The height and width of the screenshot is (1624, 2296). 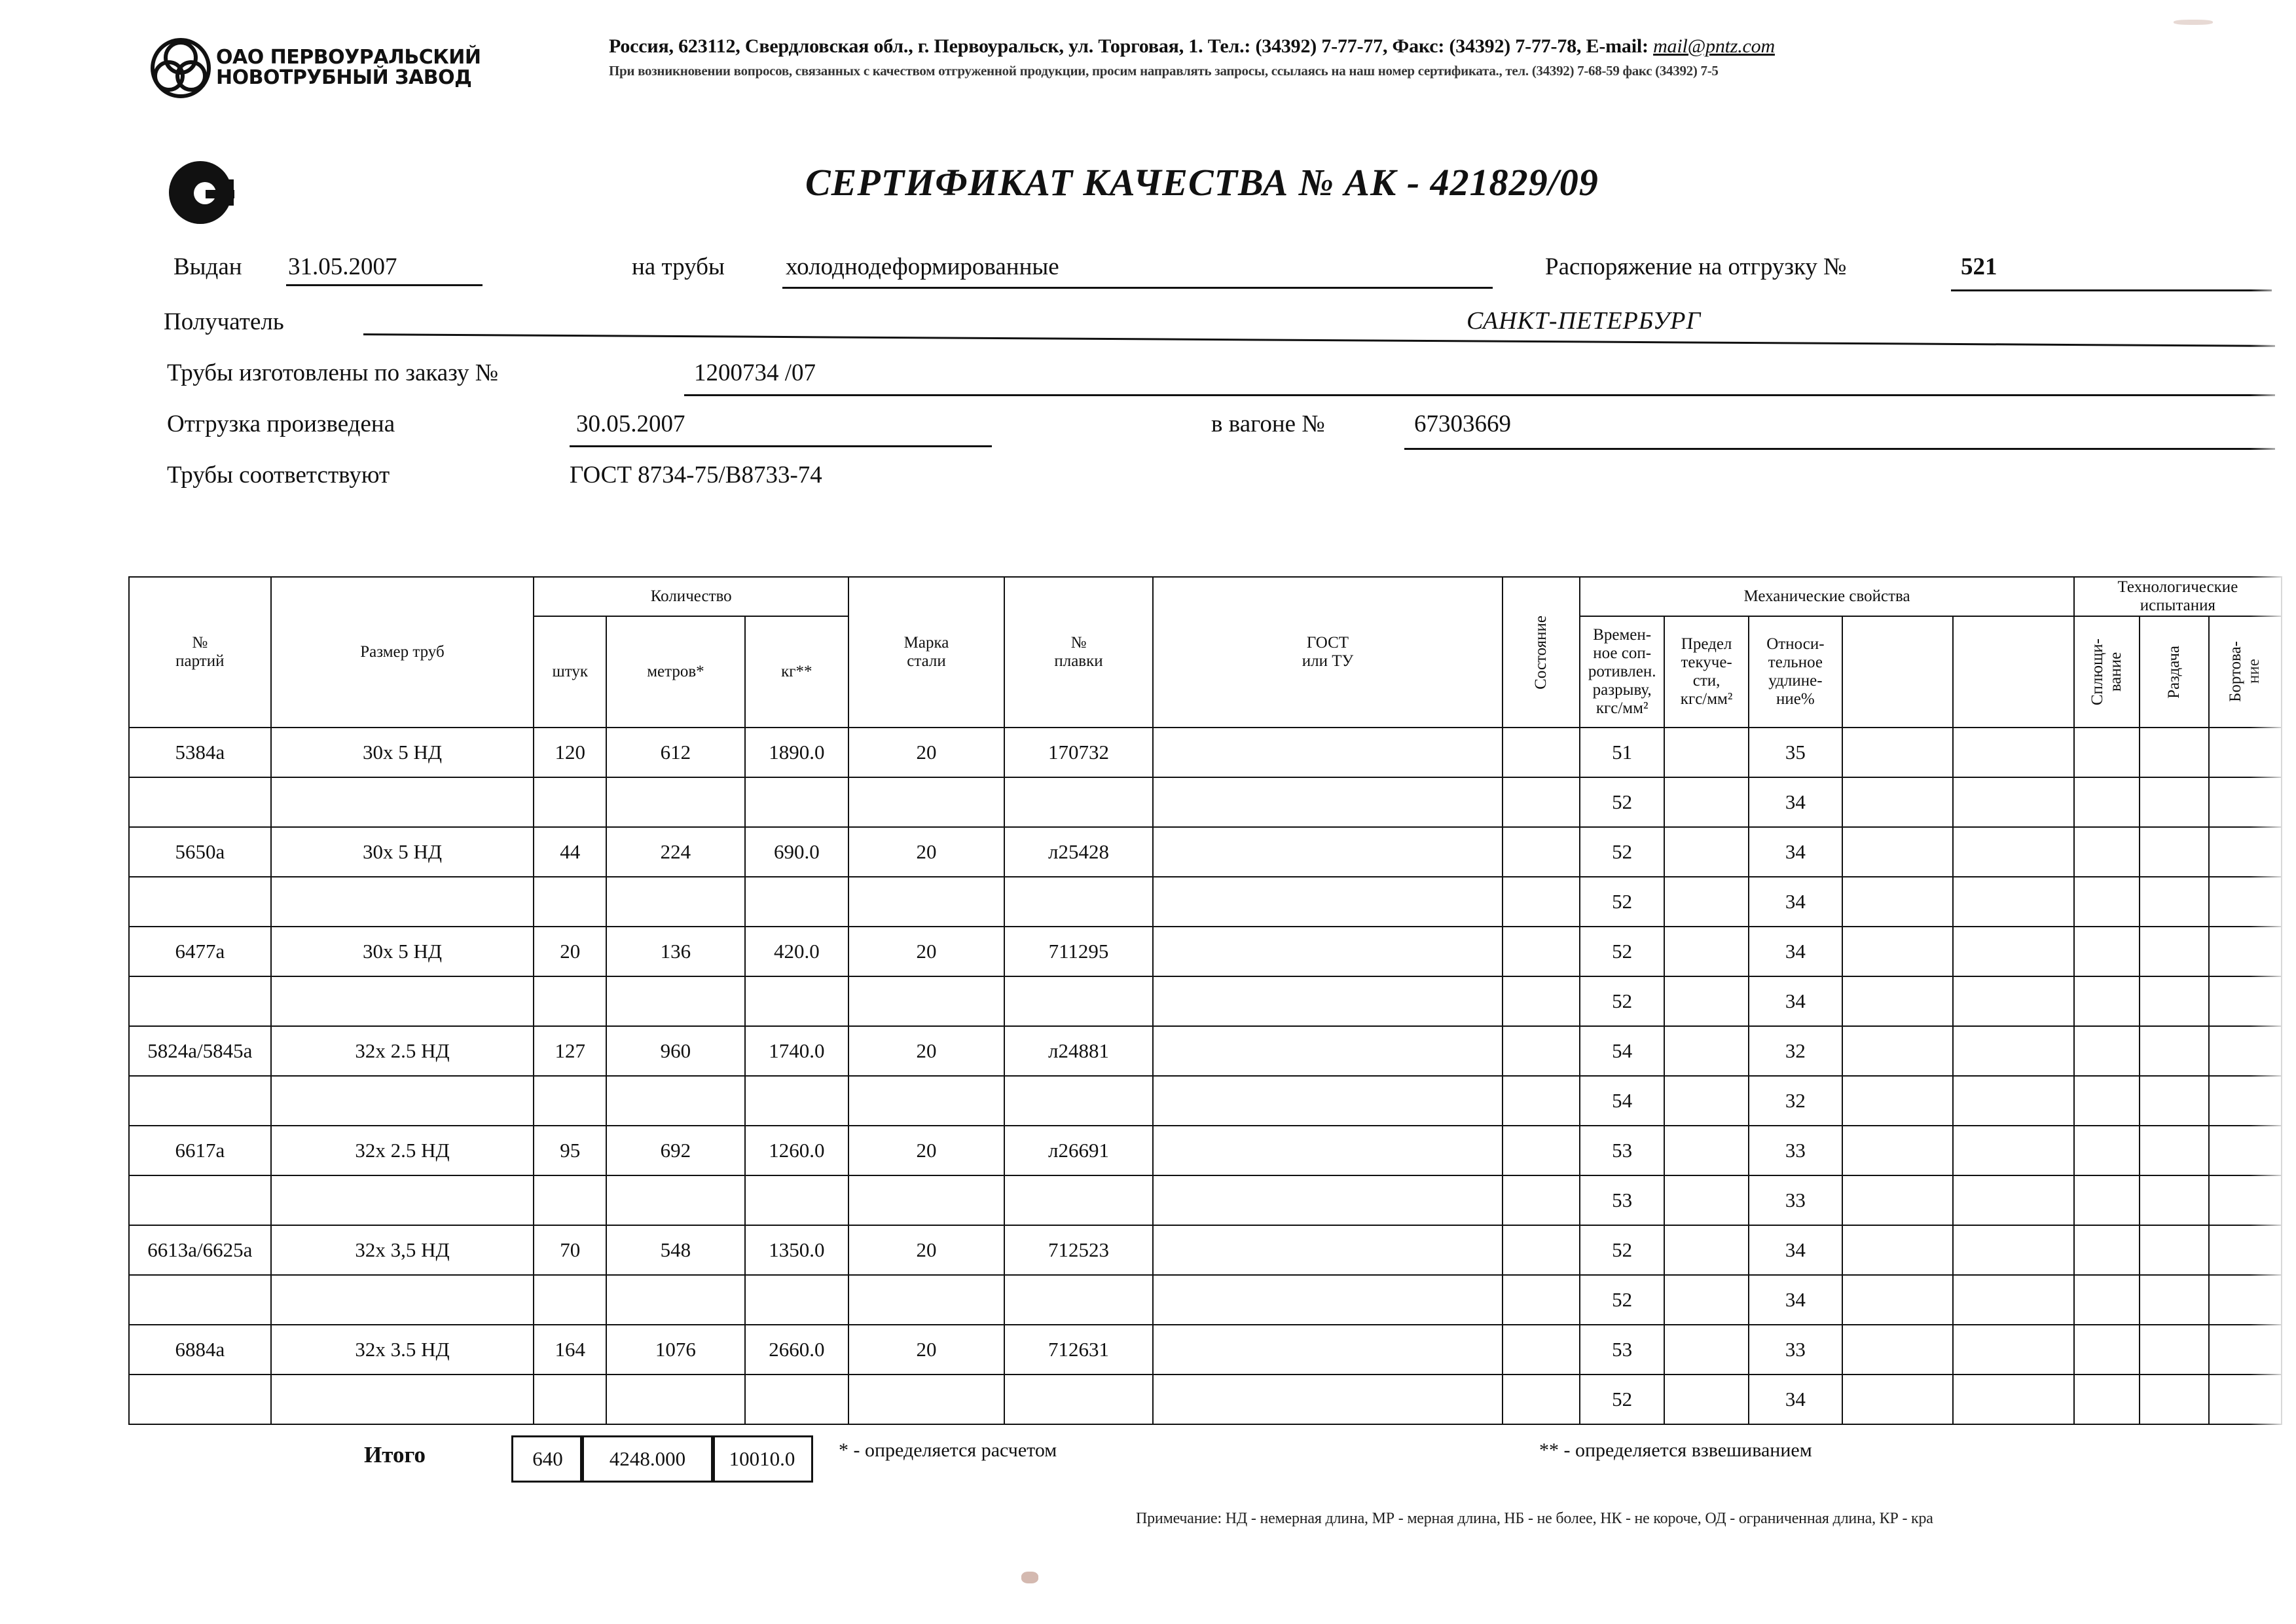 What do you see at coordinates (1714, 46) in the screenshot?
I see `company-email-link: mail@pntz.com` at bounding box center [1714, 46].